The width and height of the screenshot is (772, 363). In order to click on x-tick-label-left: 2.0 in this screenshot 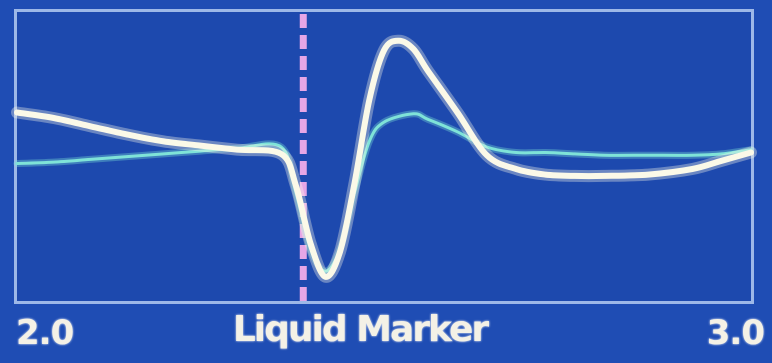, I will do `click(45, 333)`.